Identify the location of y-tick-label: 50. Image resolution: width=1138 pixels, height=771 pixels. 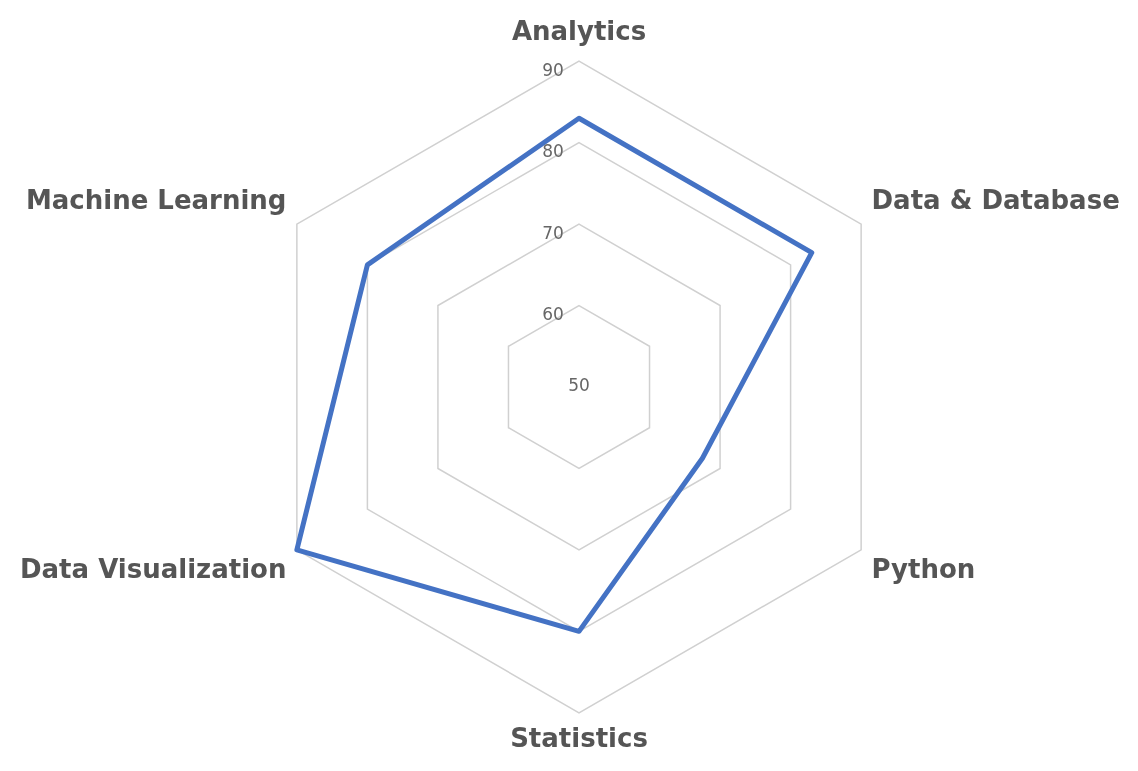
(579, 385).